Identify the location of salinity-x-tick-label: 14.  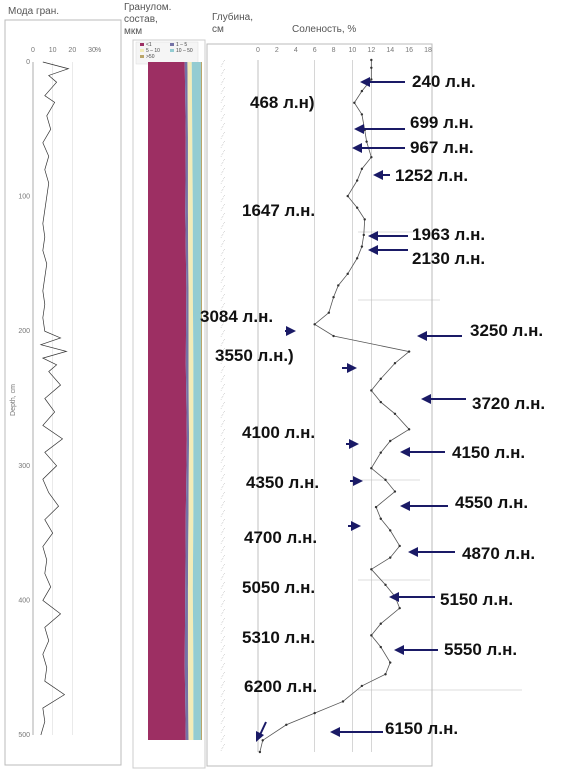
(390, 50).